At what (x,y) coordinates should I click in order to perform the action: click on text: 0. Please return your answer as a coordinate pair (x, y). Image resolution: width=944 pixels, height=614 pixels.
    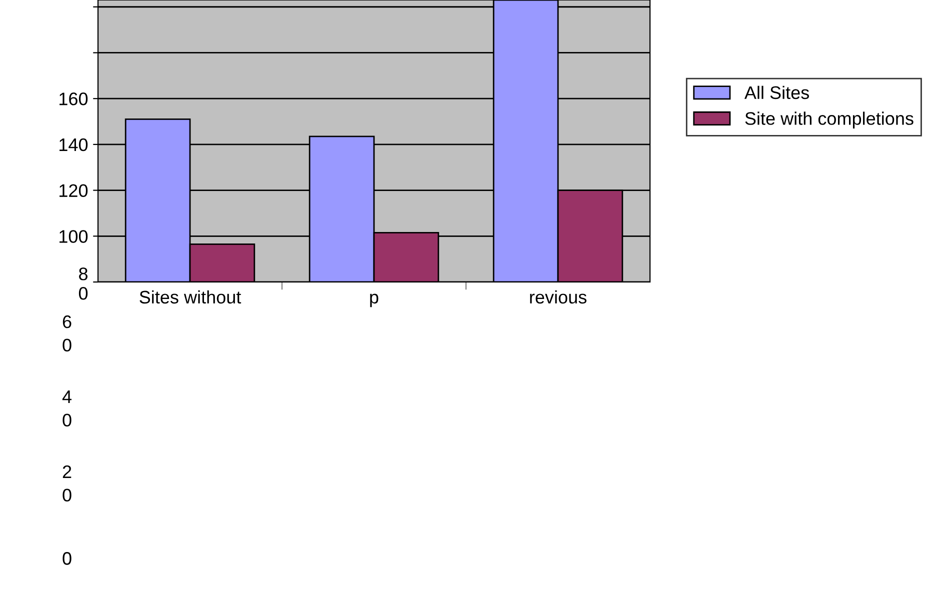
    Looking at the image, I should click on (67, 558).